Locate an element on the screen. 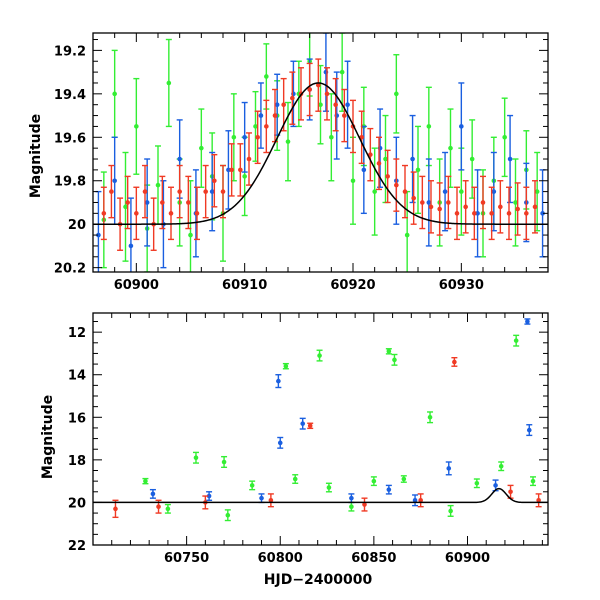 This screenshot has width=600, height=600. y-tick-label: 20.2 is located at coordinates (70, 269).